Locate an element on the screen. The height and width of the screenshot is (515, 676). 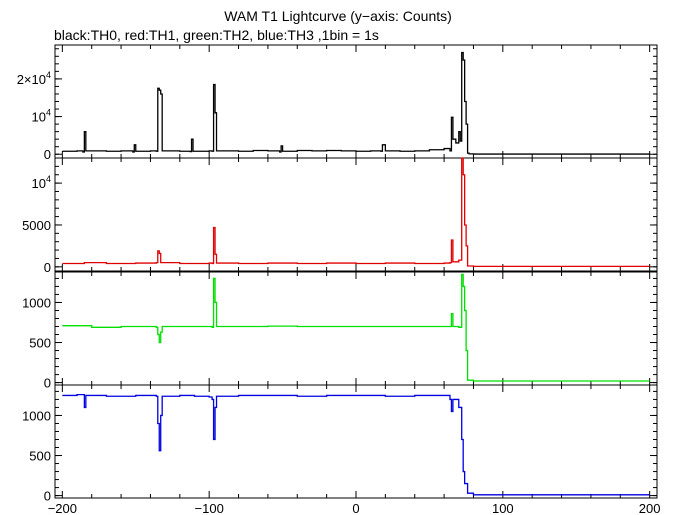
x-tick-label: 200 is located at coordinates (650, 508).